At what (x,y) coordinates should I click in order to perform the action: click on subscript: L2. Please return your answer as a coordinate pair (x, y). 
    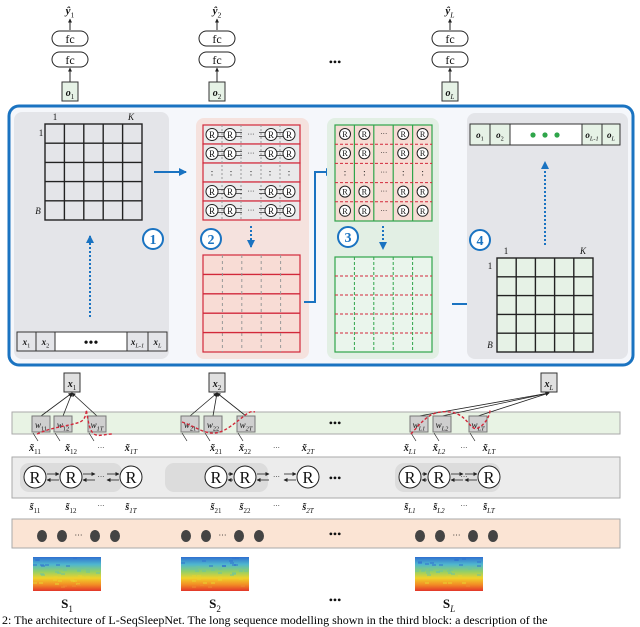
    Looking at the image, I should click on (441, 452).